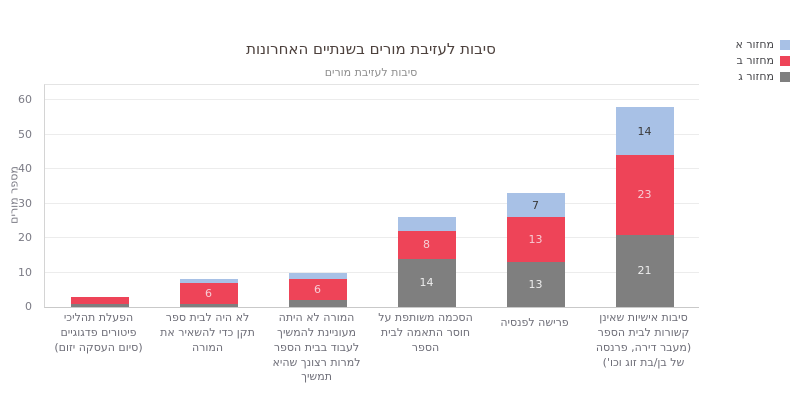 Image resolution: width=800 pixels, height=401 pixels. I want to click on stacked-bar-2: 6, so click(208, 293).